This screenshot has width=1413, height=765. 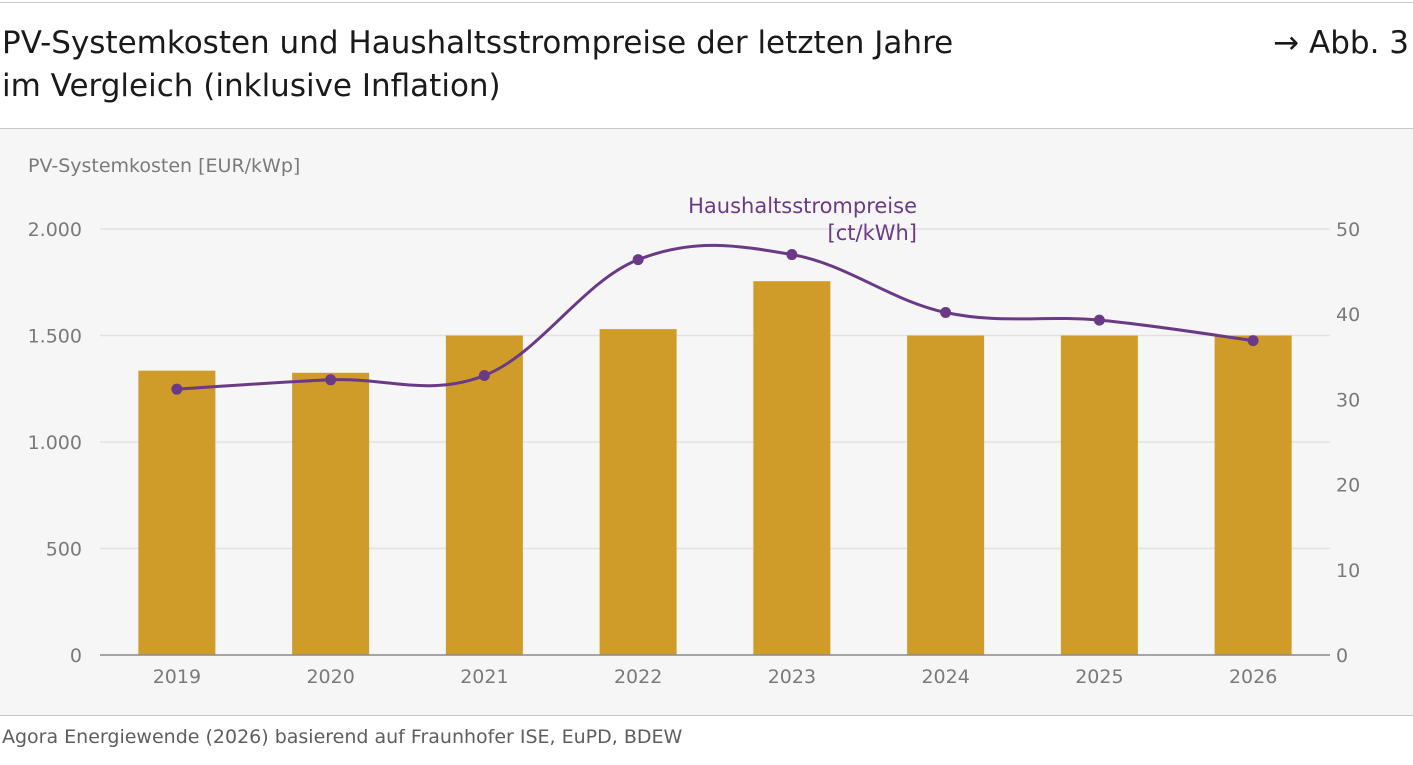 What do you see at coordinates (177, 512) in the screenshot?
I see `bar-2019` at bounding box center [177, 512].